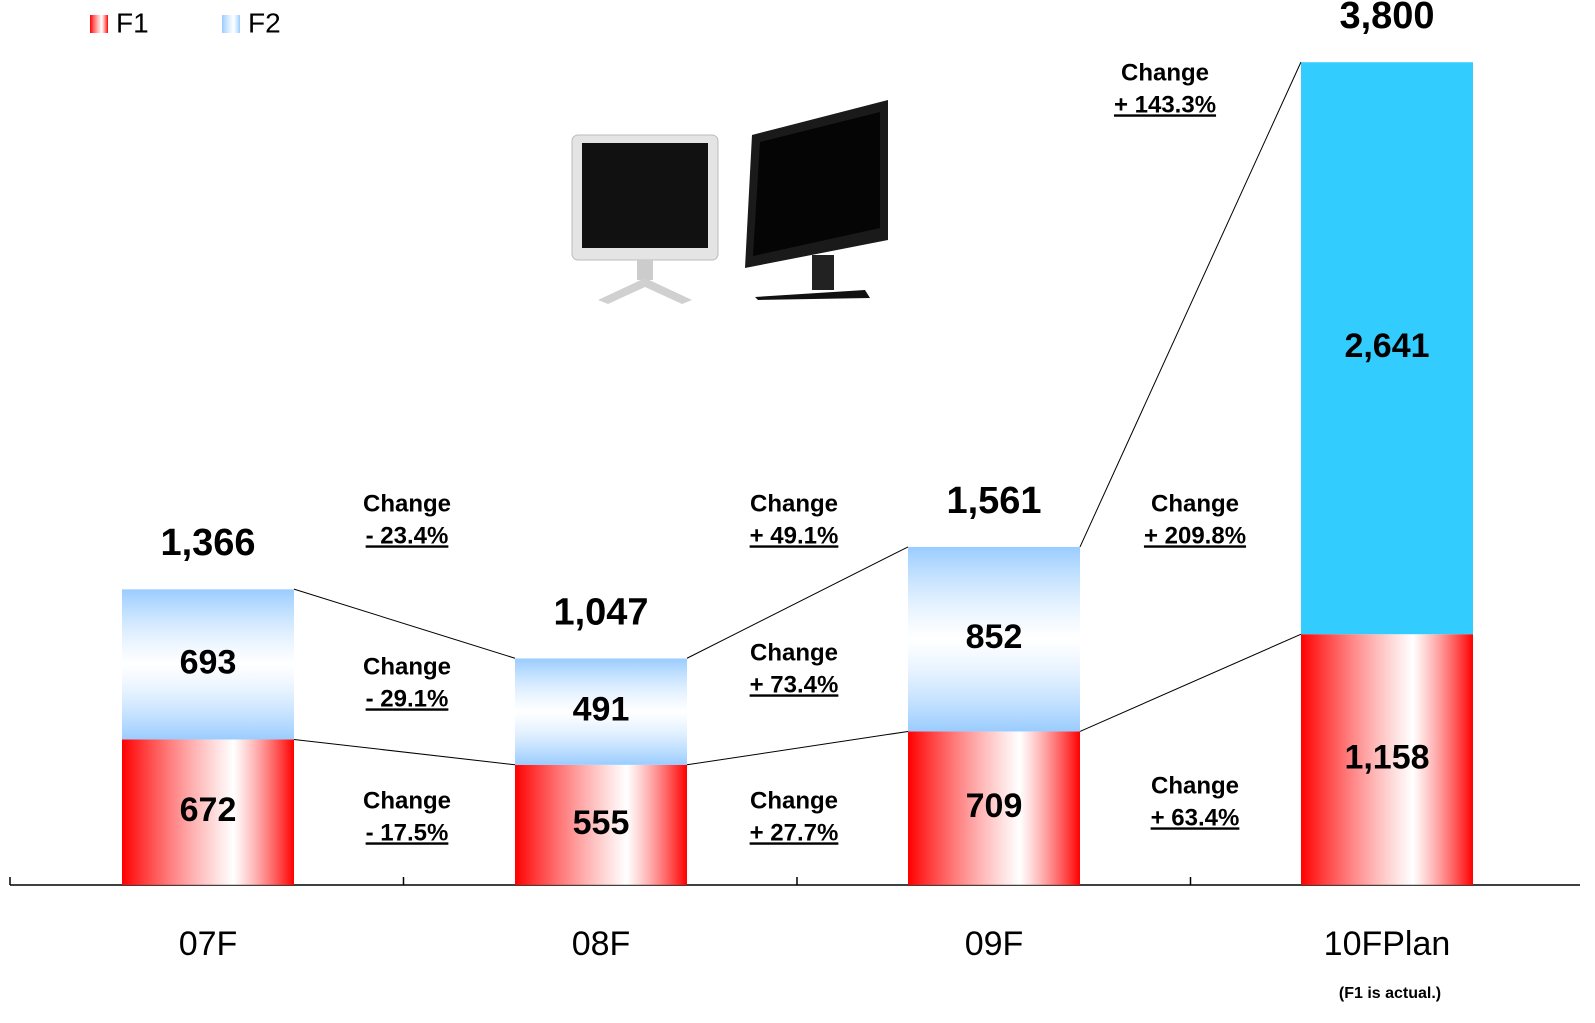 The width and height of the screenshot is (1595, 1023). Describe the element at coordinates (208, 944) in the screenshot. I see `x-tick-label: 07F` at that location.